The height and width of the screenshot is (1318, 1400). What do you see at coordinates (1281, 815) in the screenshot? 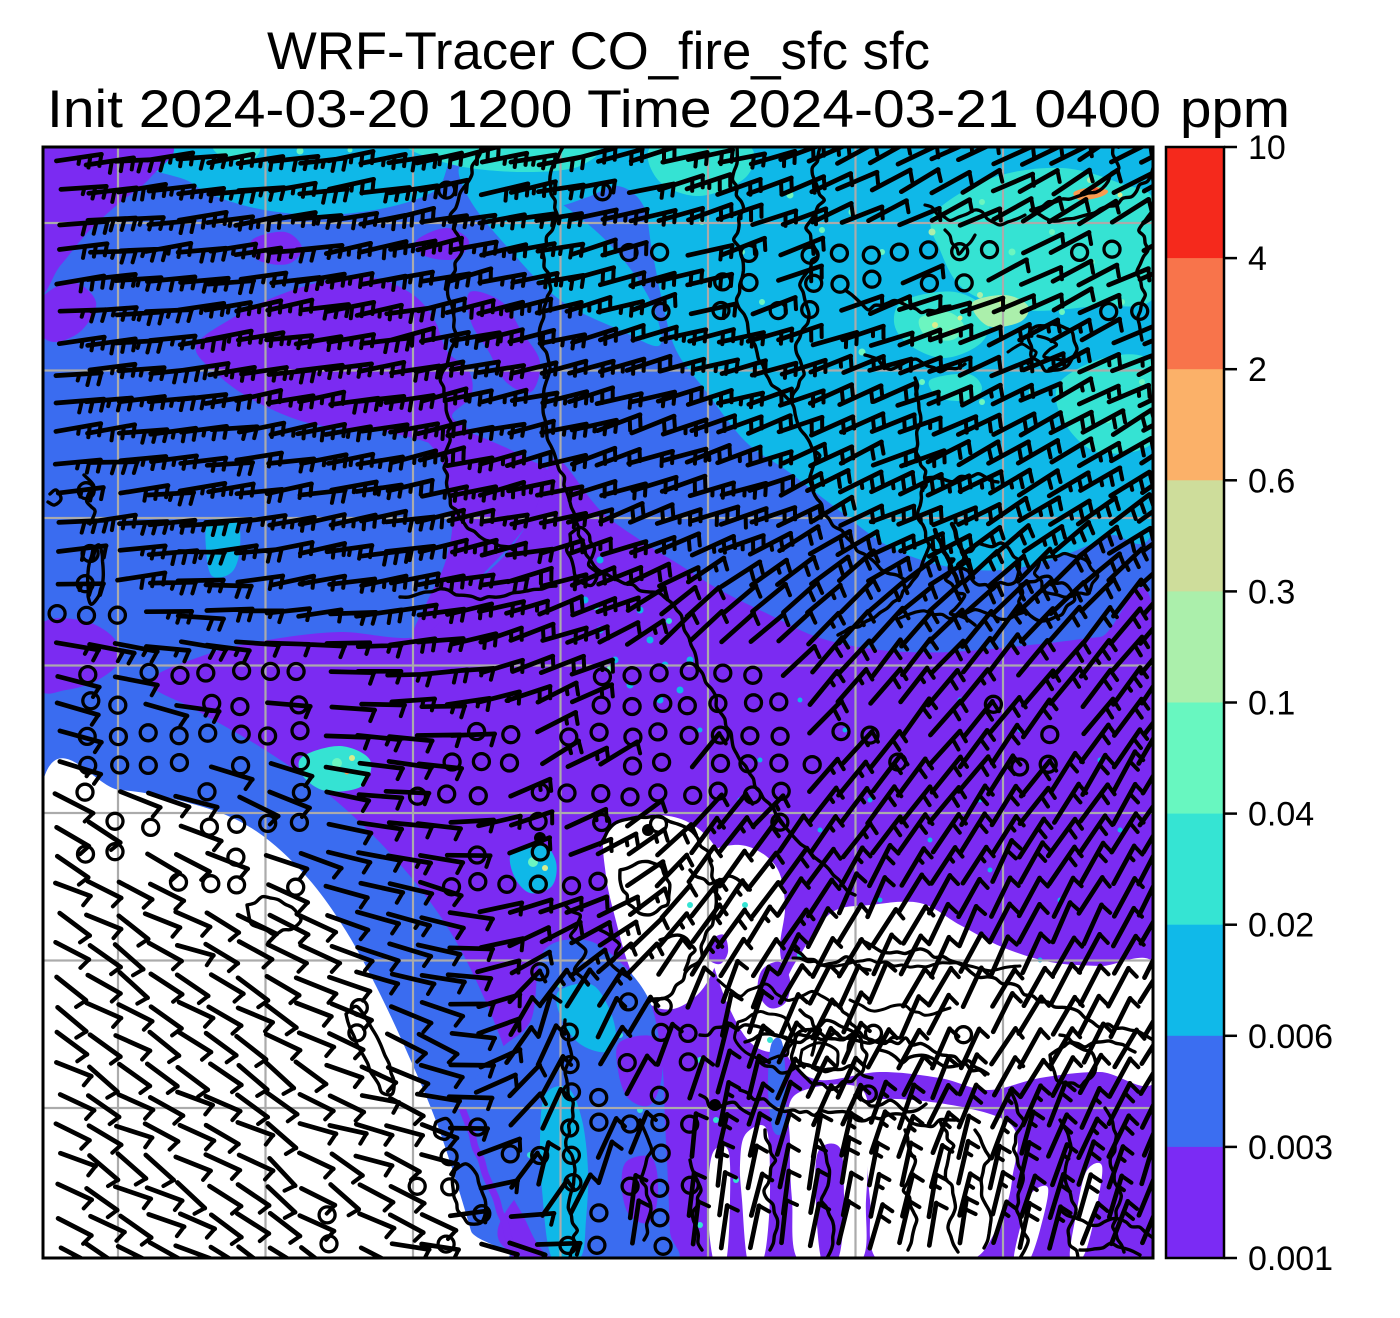
I see `svg-text: 0.04` at bounding box center [1281, 815].